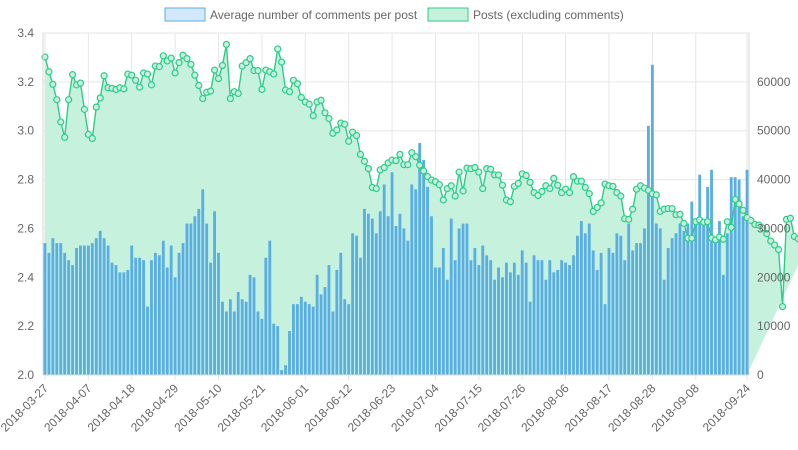  I want to click on legend-item-comments: Average number of comments per post, so click(291, 14).